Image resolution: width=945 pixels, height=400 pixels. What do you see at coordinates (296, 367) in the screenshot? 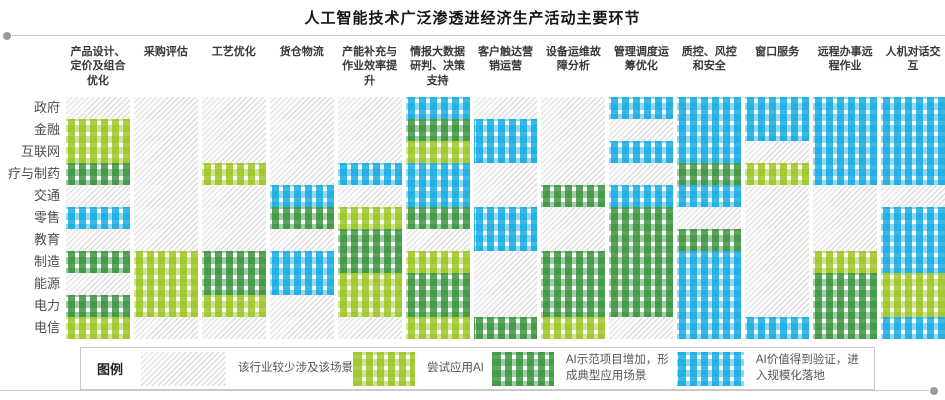
I see `legend-label: 该行业较少涉及该场景` at bounding box center [296, 367].